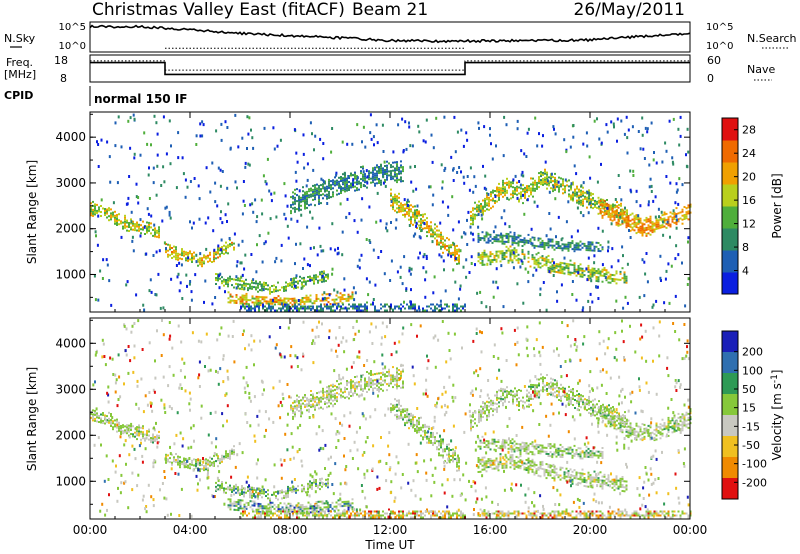 The height and width of the screenshot is (554, 800). Describe the element at coordinates (749, 177) in the screenshot. I see `colorbar-tick-label: 20` at that location.